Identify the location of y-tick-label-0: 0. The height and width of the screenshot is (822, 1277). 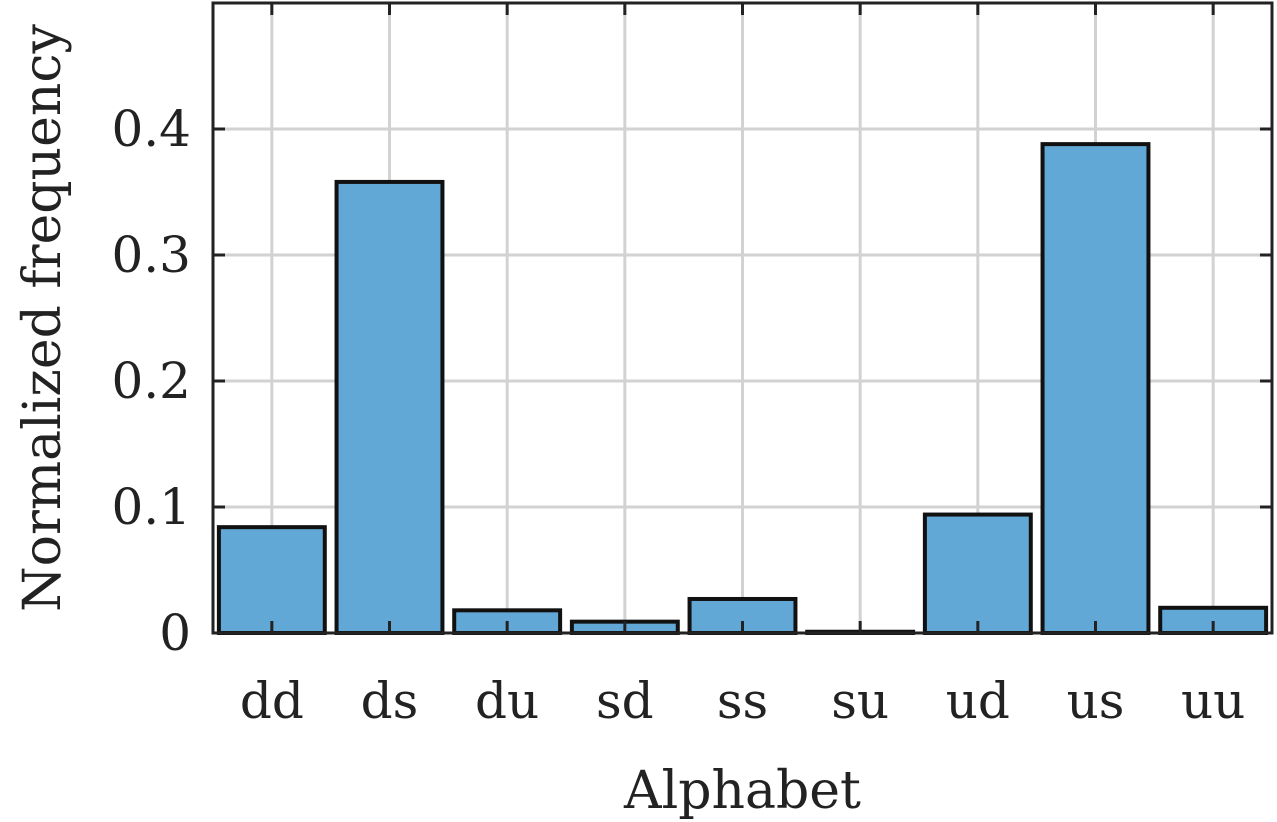
(175, 633).